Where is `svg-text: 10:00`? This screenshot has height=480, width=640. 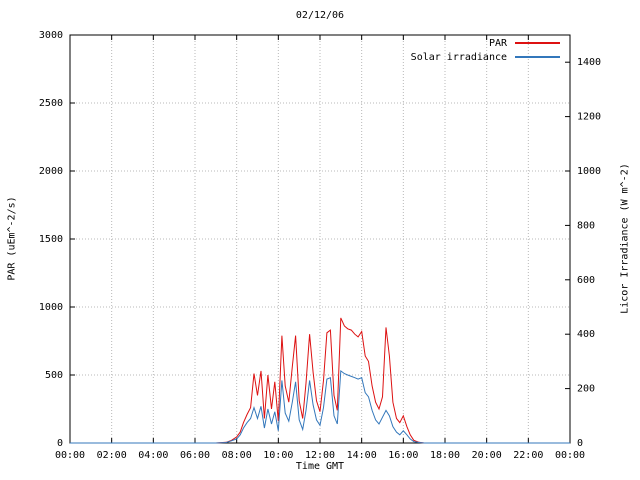 svg-text: 10:00 is located at coordinates (278, 455).